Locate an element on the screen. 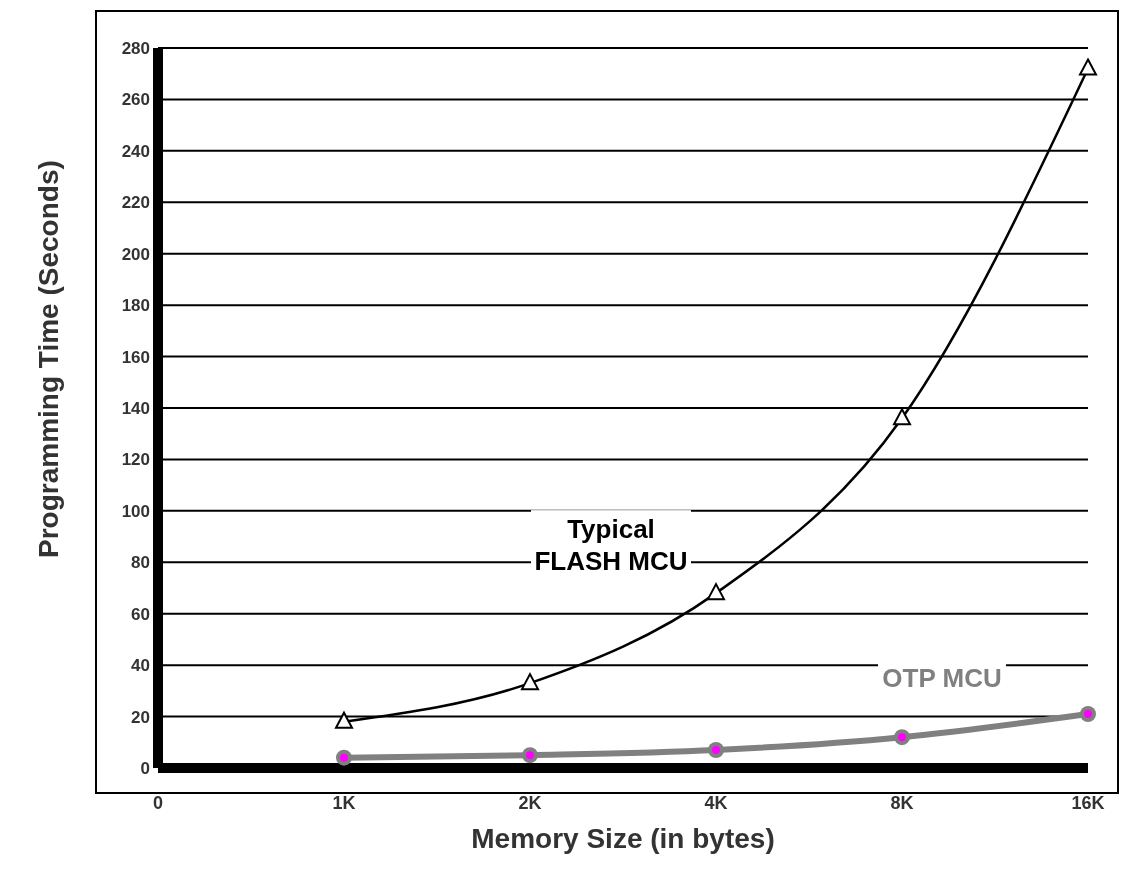 This screenshot has width=1129, height=873. x-tick-label: 2K is located at coordinates (530, 802).